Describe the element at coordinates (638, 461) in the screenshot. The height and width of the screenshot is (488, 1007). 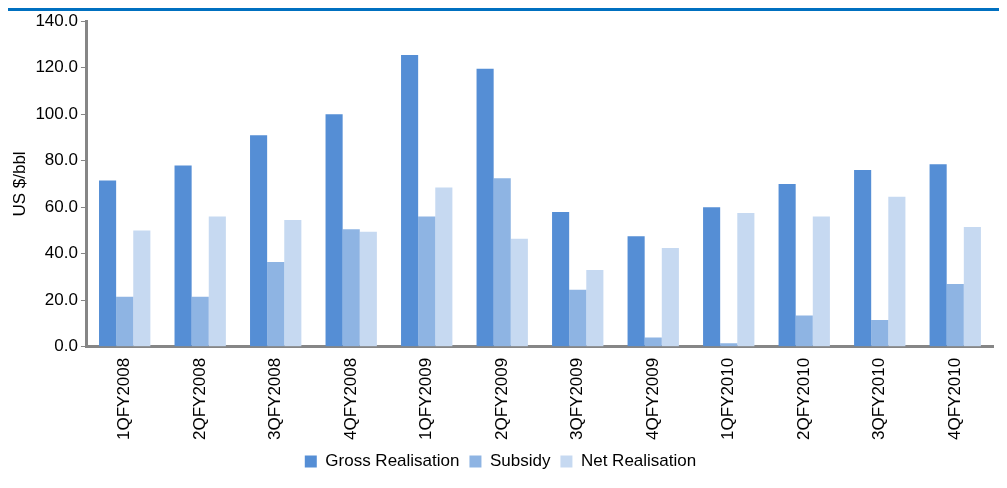
I see `legend-label: Net Realisation` at that location.